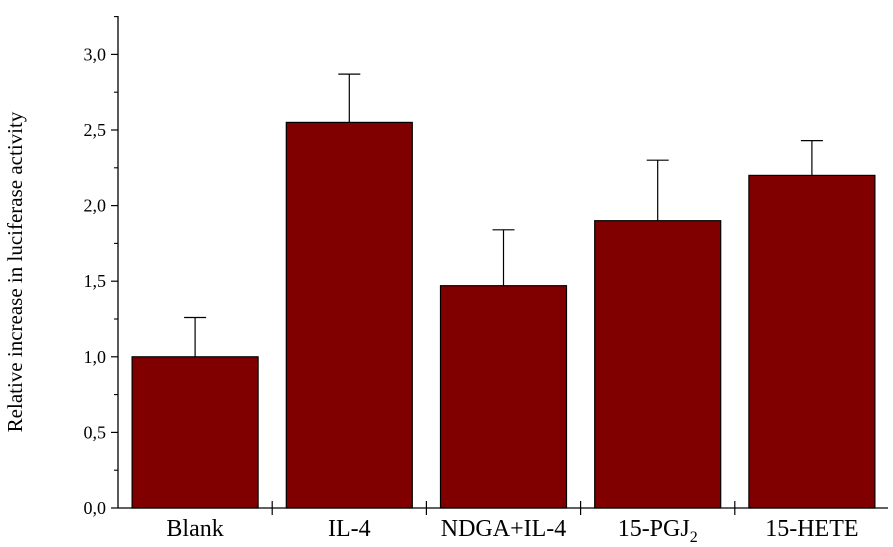 The image size is (893, 547). I want to click on x-tick-label: Blank, so click(194, 529).